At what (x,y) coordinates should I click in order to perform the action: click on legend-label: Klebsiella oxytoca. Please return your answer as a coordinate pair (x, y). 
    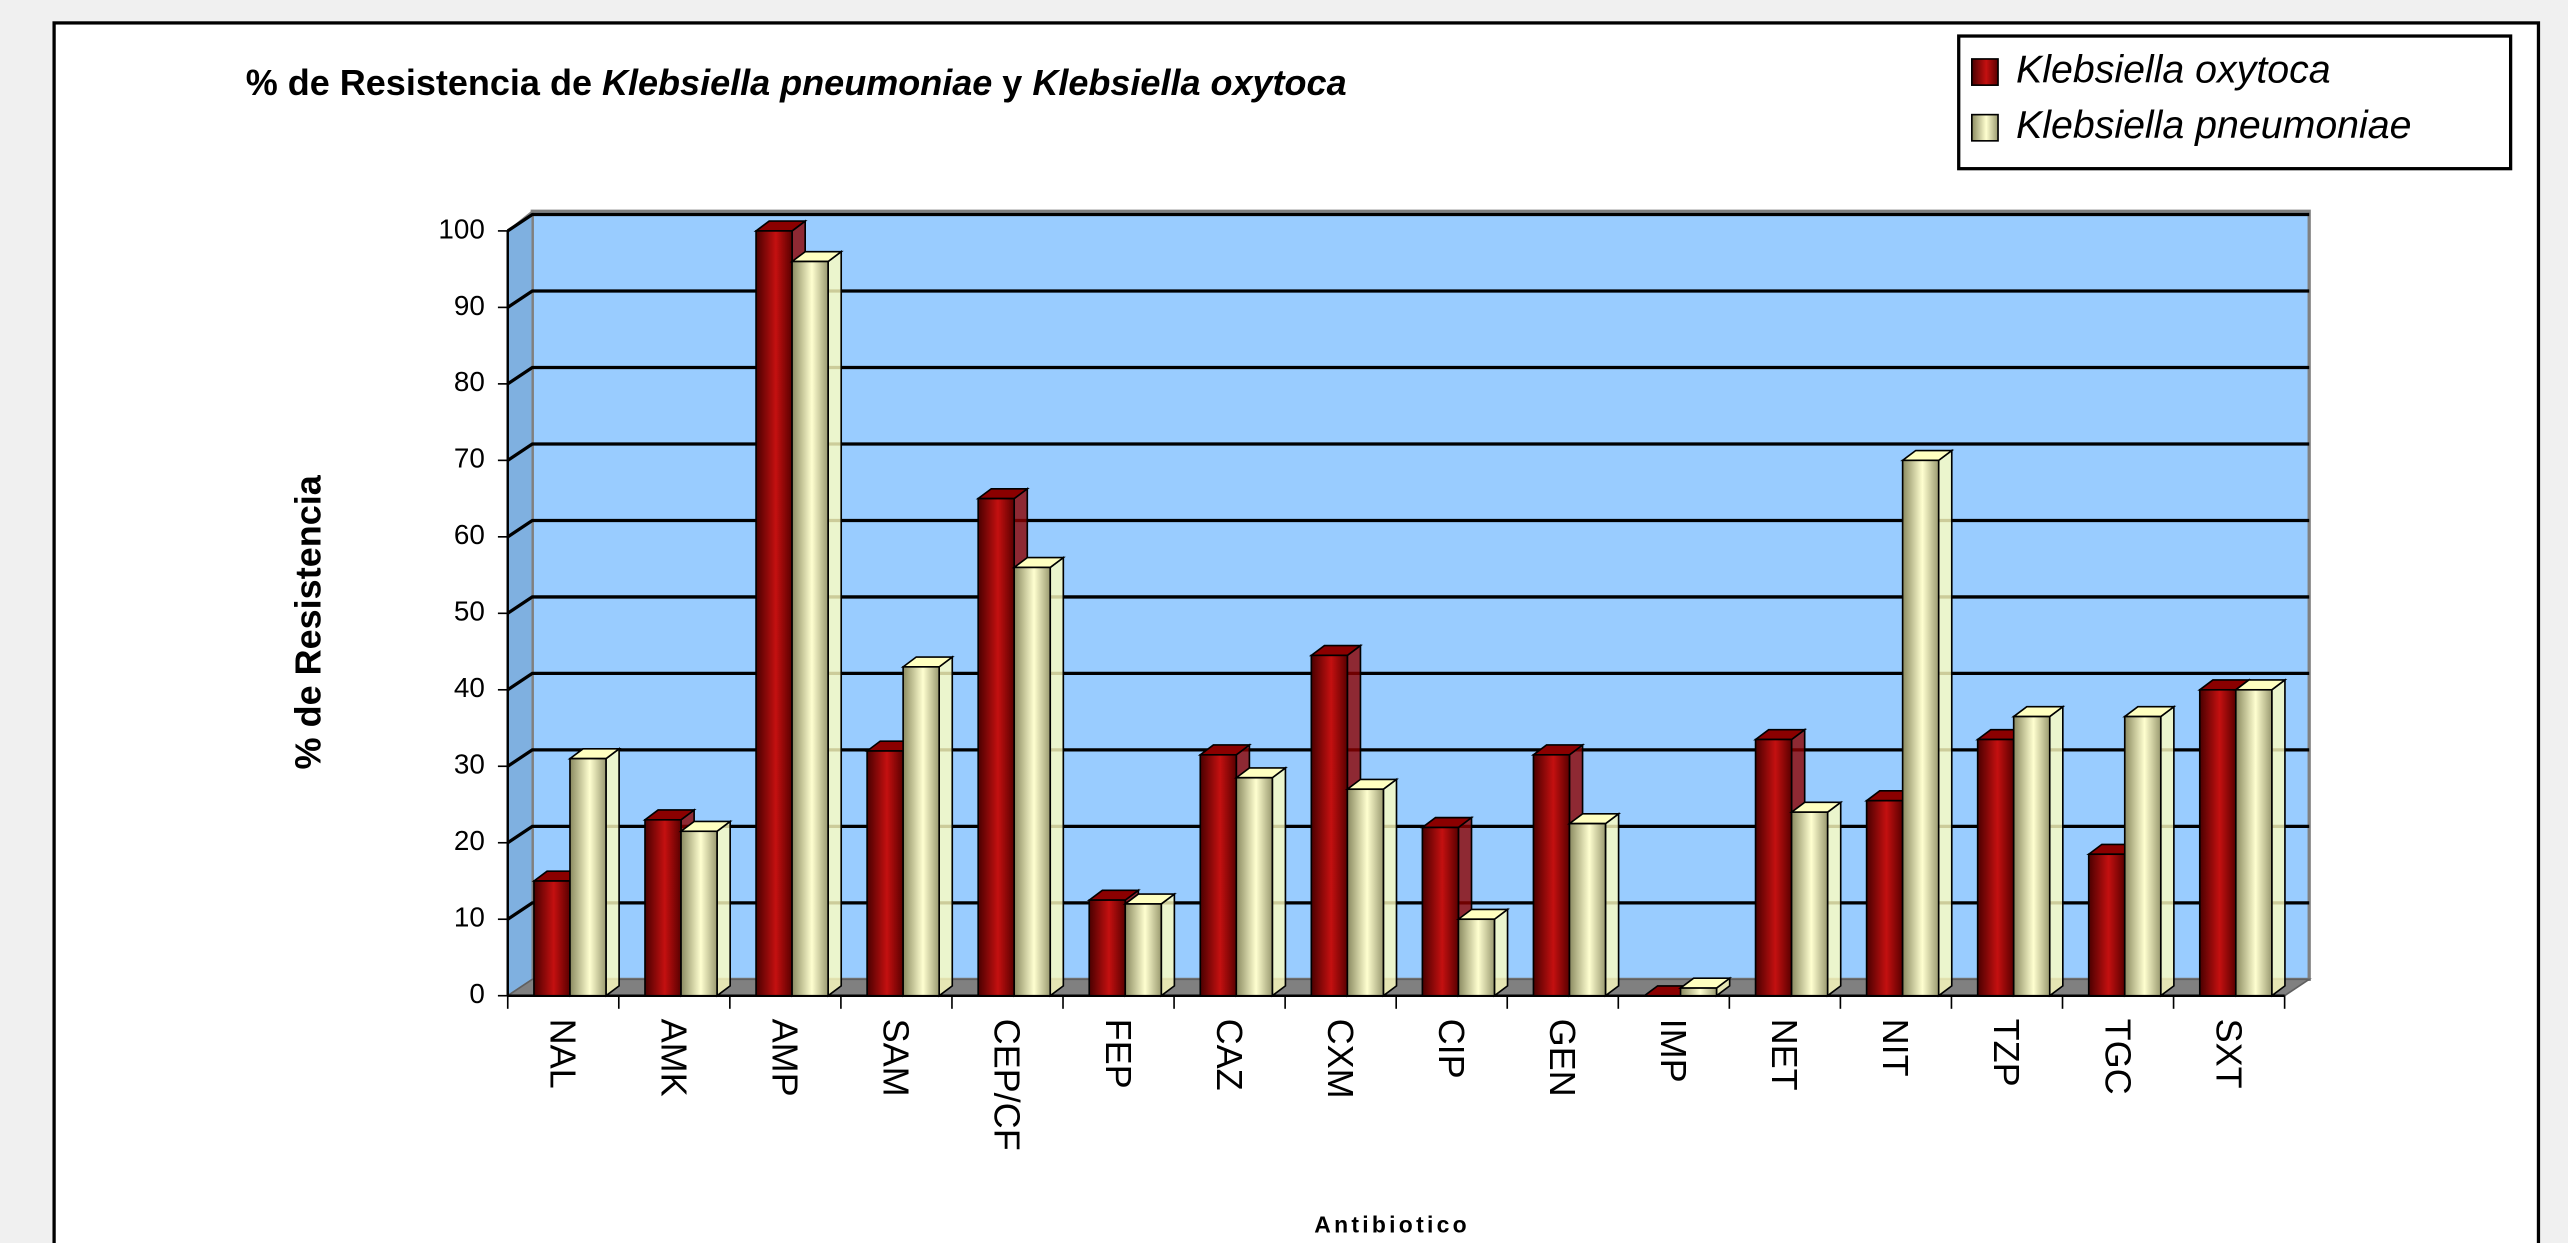
    Looking at the image, I should click on (2173, 69).